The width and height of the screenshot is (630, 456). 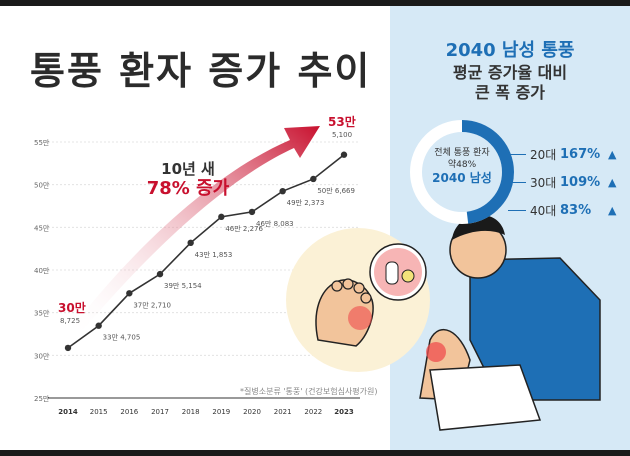 I want to click on callout-line2: 78% 증가, so click(x=188, y=188).